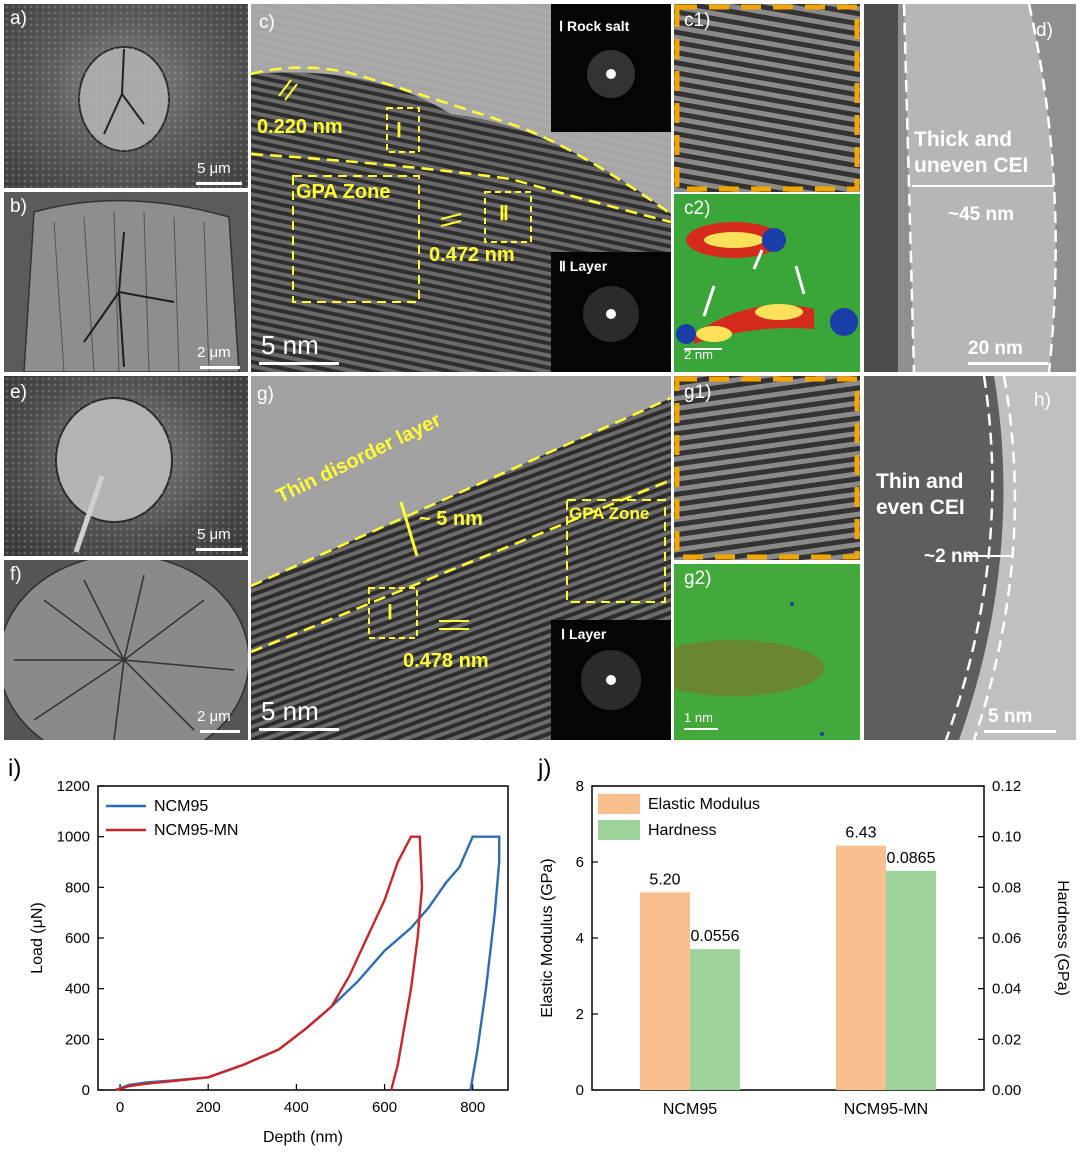 This screenshot has width=1080, height=1161. I want to click on x-tick-label: NCM95-MN, so click(886, 1109).